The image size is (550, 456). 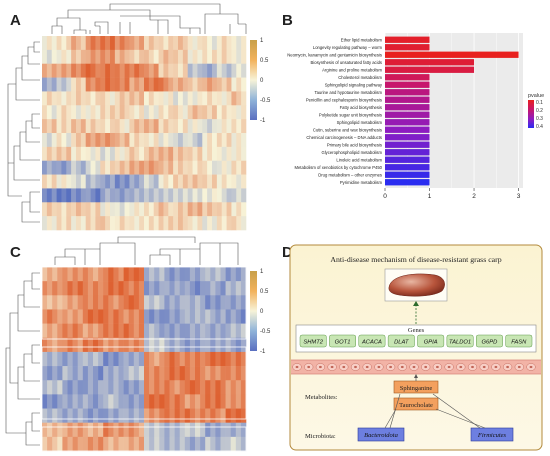 What do you see at coordinates (381, 435) in the screenshot?
I see `microbe-bacteroidota: Bacteroidota` at bounding box center [381, 435].